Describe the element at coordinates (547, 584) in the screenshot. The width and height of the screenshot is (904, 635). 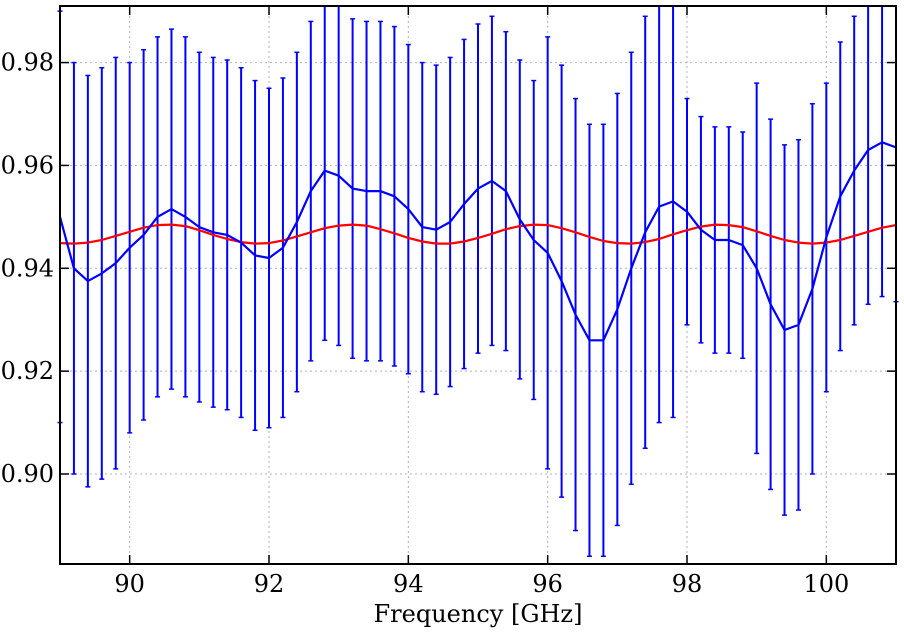
I see `x-tick-label: 96` at that location.